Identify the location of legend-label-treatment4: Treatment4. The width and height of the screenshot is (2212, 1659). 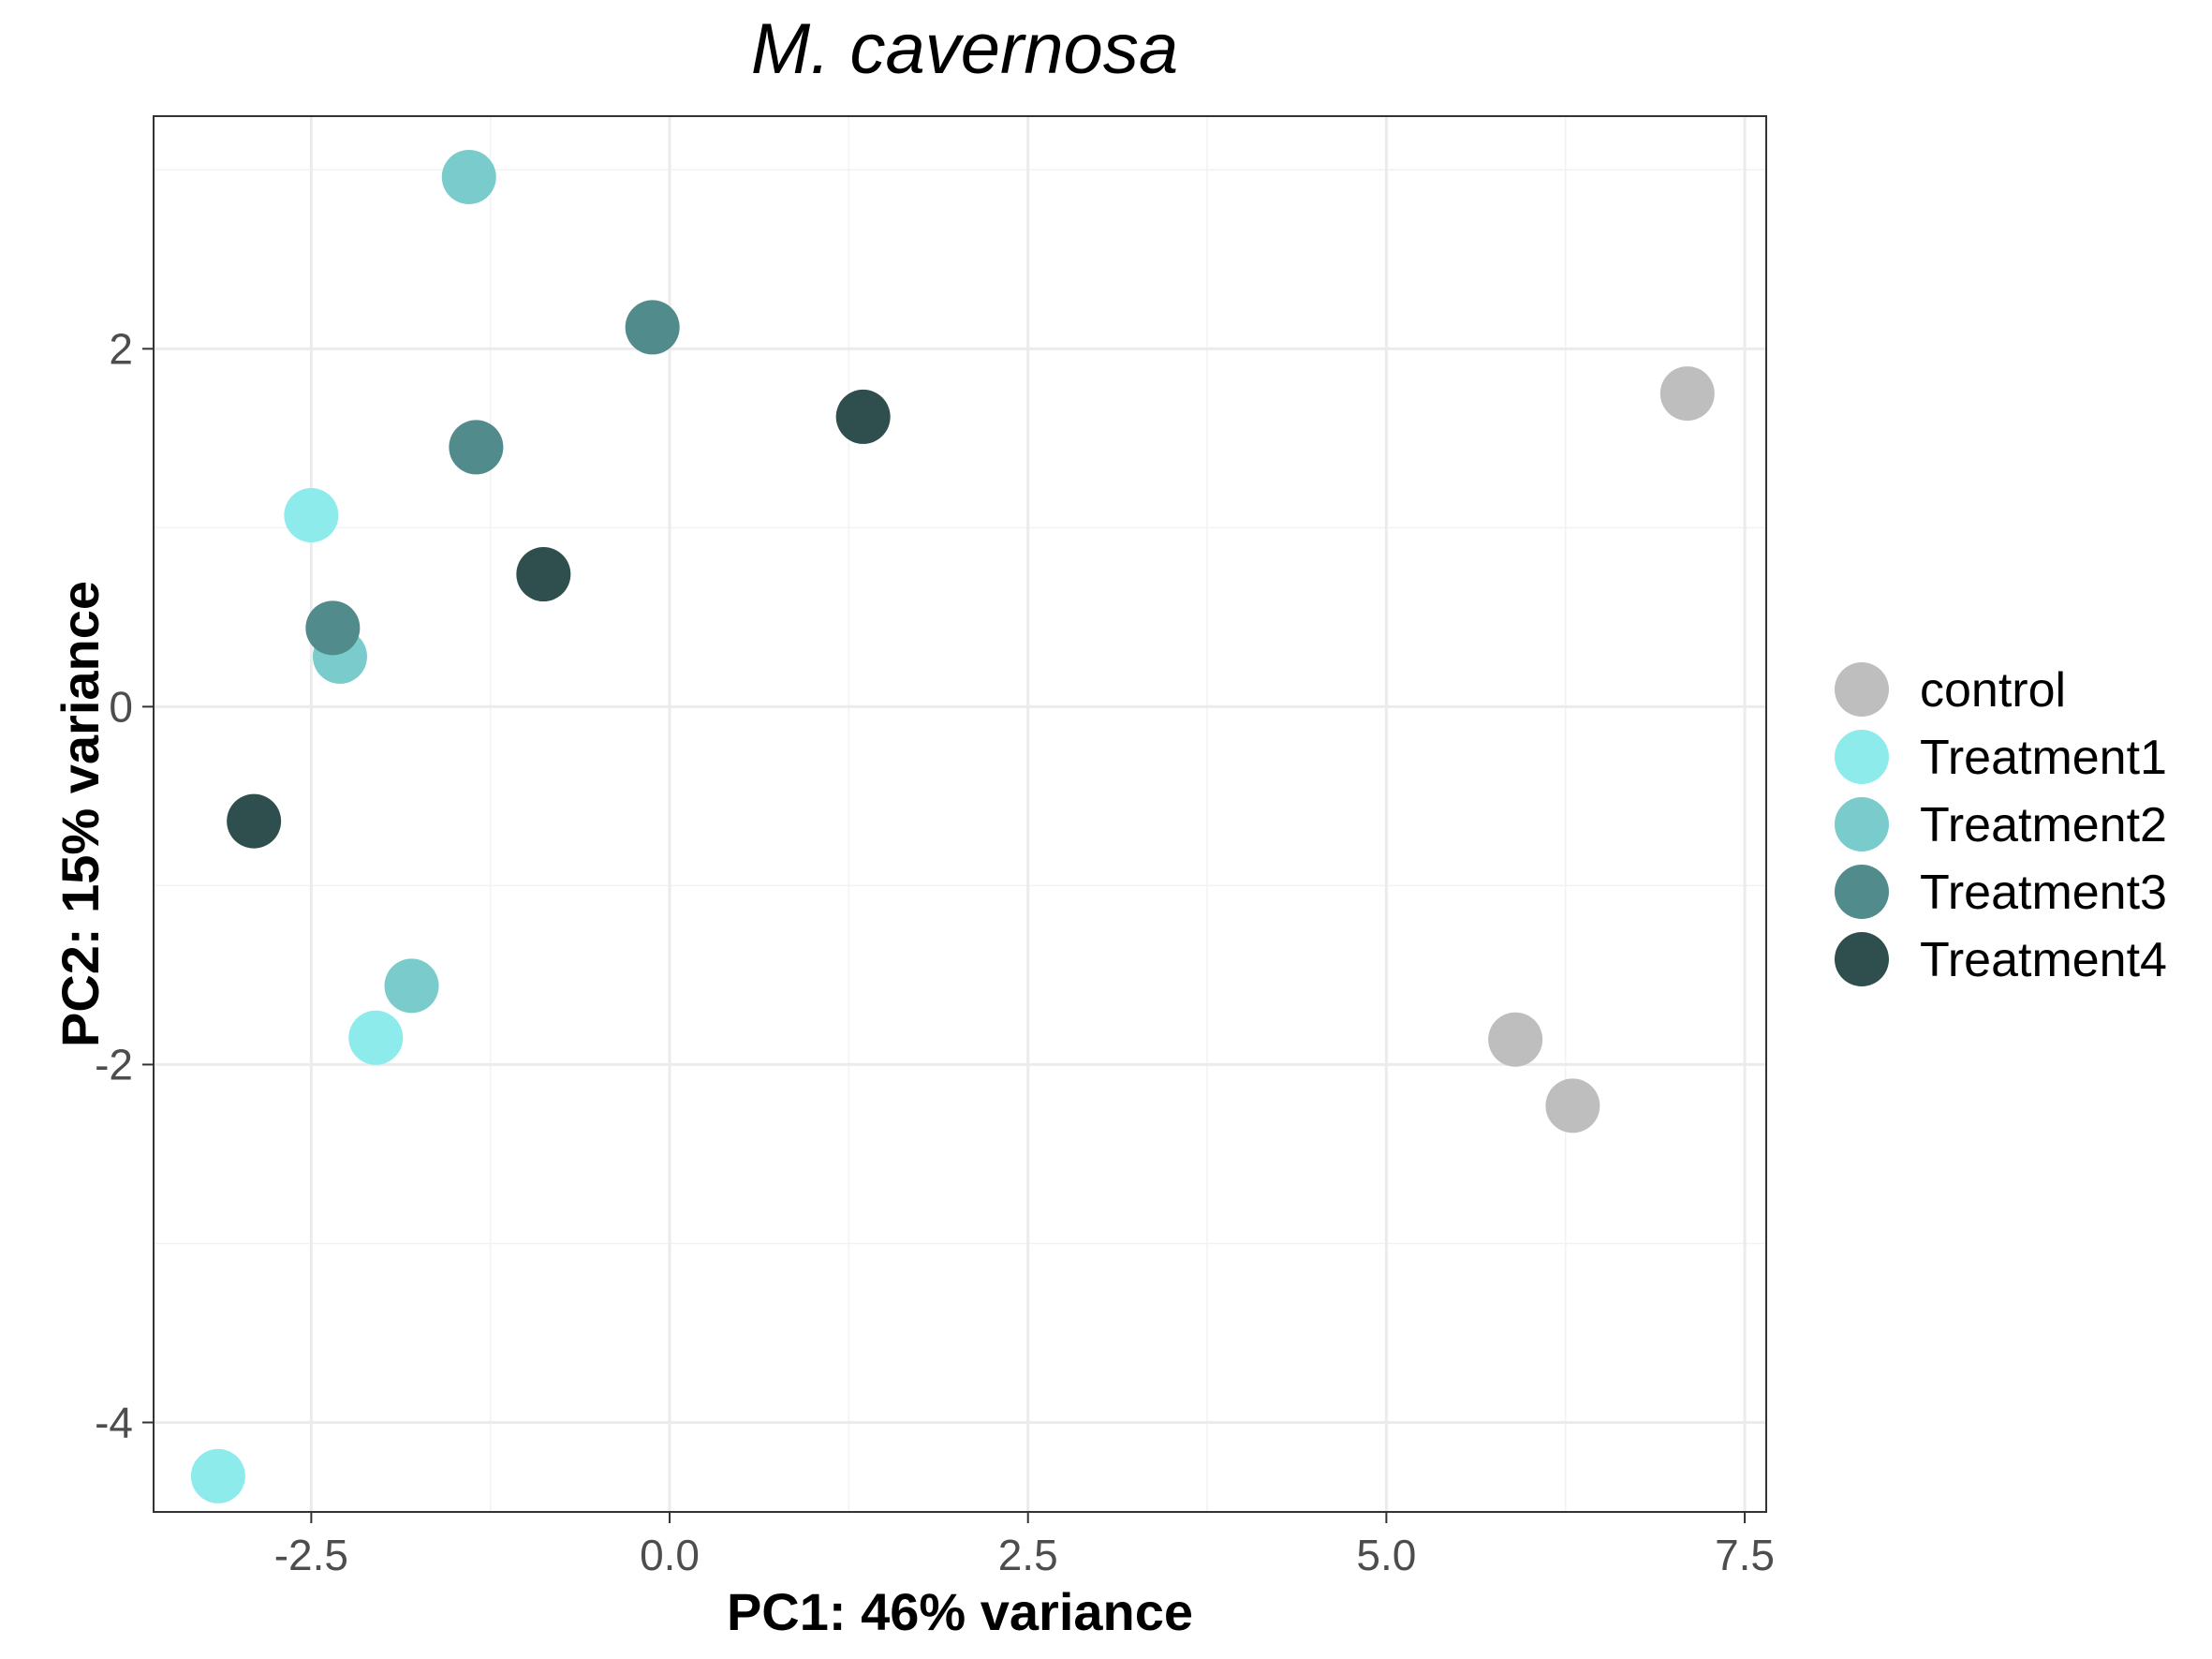
(2044, 960).